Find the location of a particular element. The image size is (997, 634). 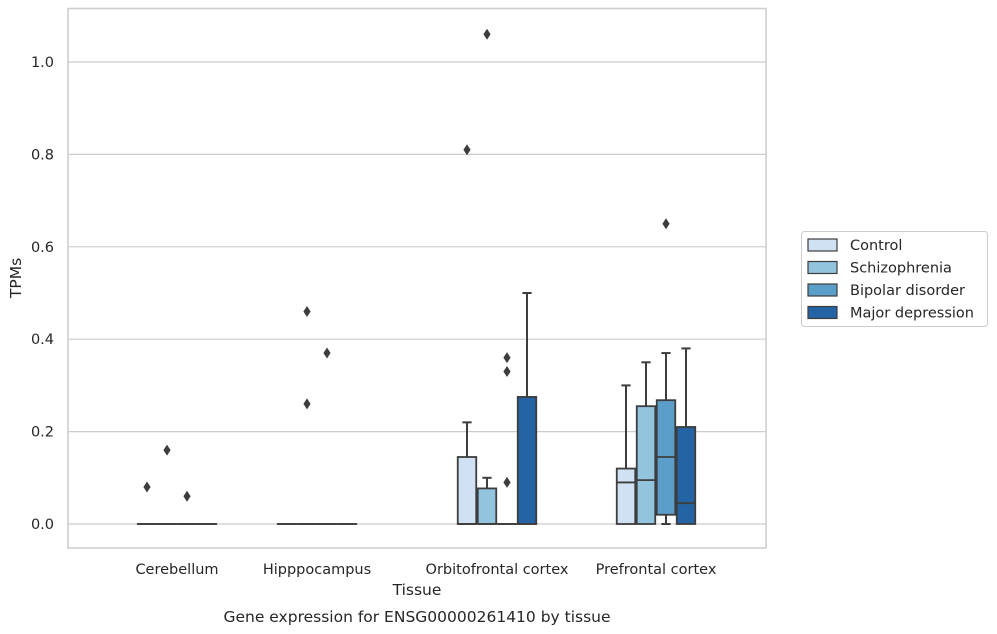

x-tick-label: Prefrontal cortex is located at coordinates (656, 570).